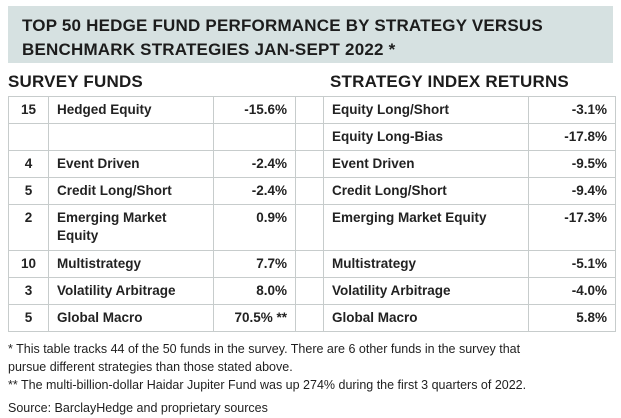  Describe the element at coordinates (131, 110) in the screenshot. I see `fund-name-cell: Hedged Equity` at that location.